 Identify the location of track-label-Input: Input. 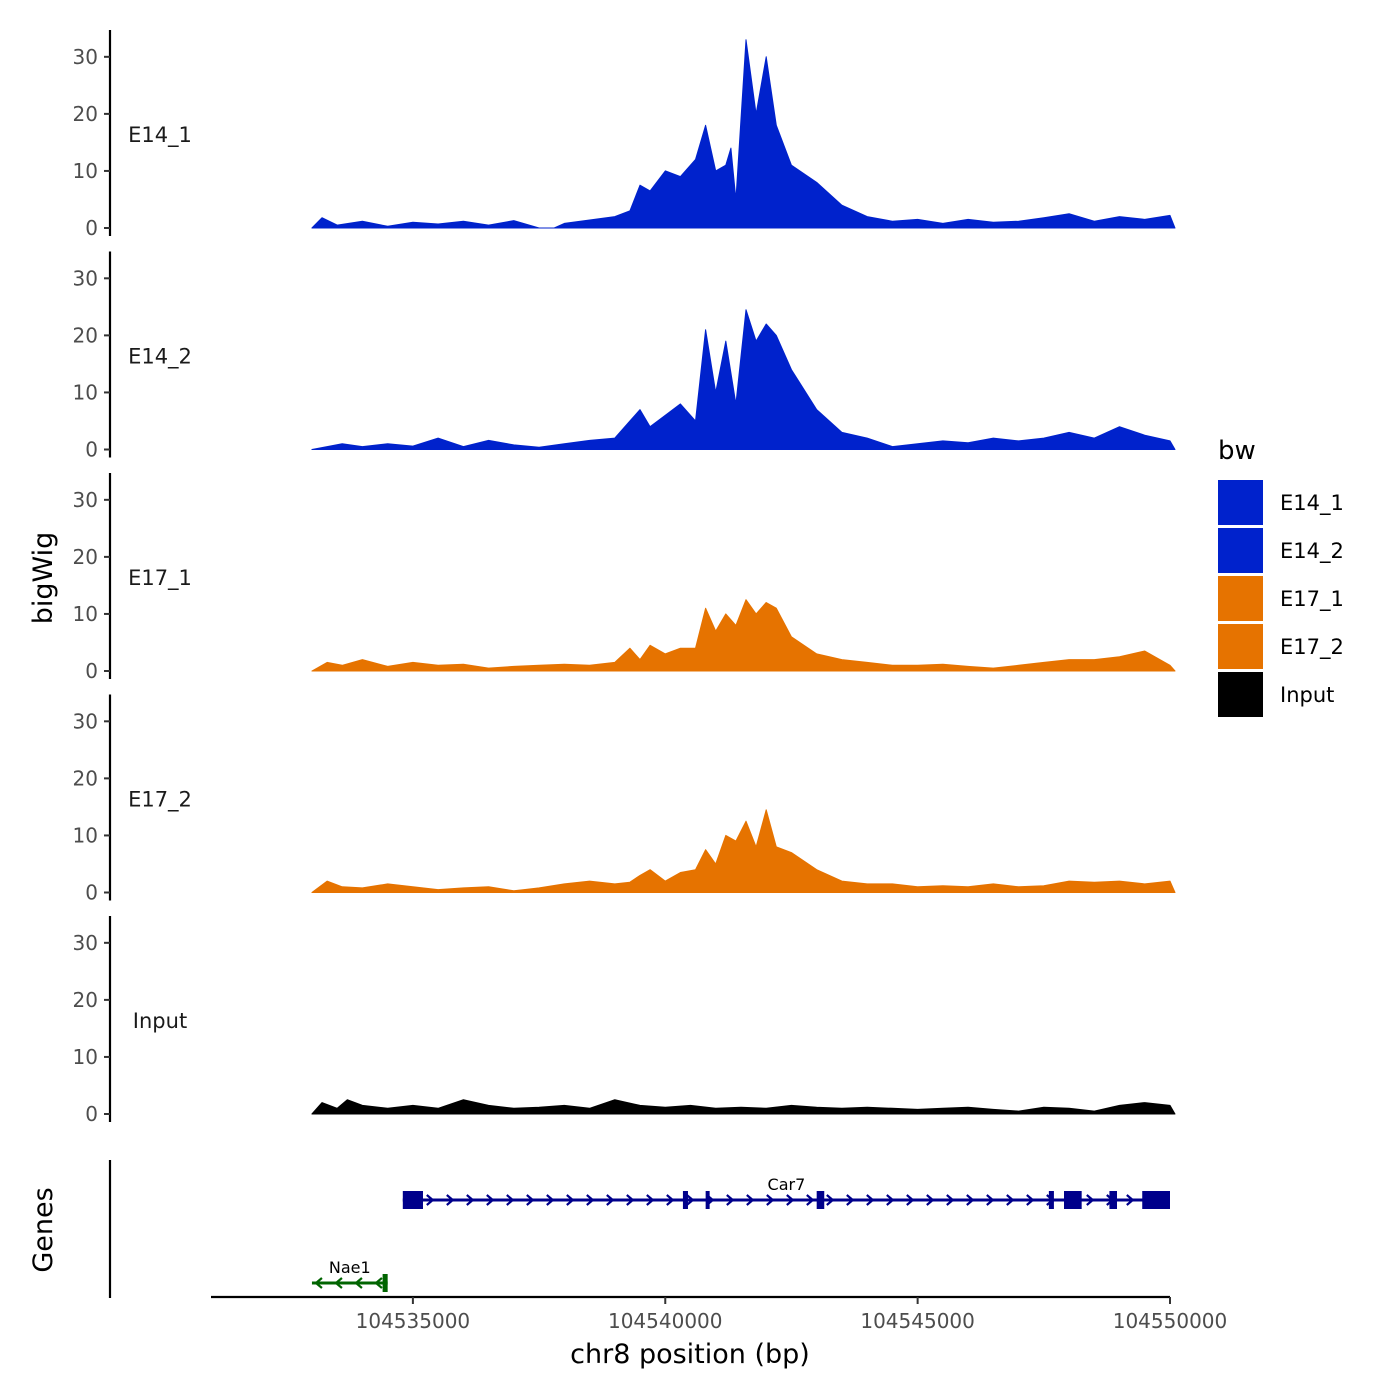
(160, 1021).